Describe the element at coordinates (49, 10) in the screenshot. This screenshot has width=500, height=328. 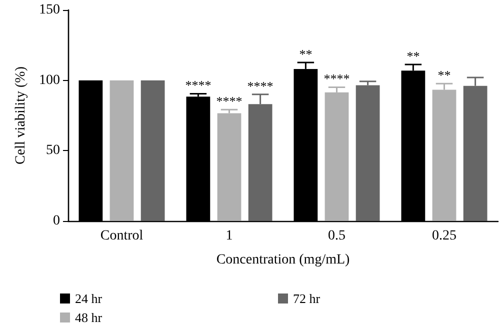
I see `y-tick-label: 150` at that location.